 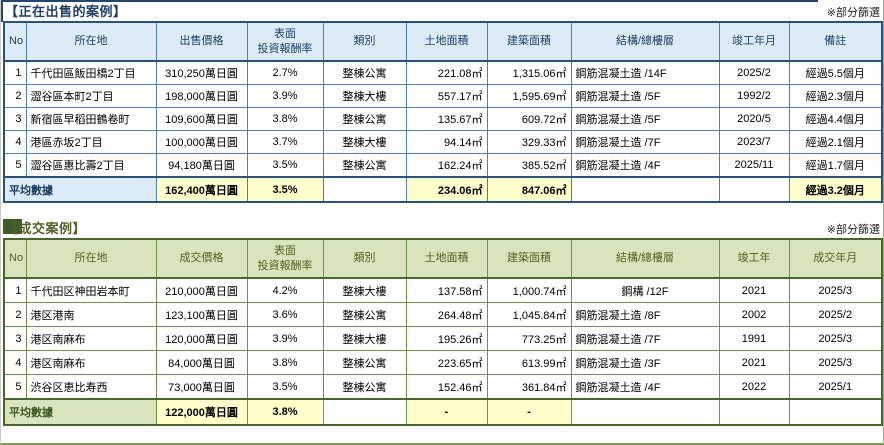 I want to click on structure-cell: 鋼筋混凝土造 /5F, so click(x=645, y=96).